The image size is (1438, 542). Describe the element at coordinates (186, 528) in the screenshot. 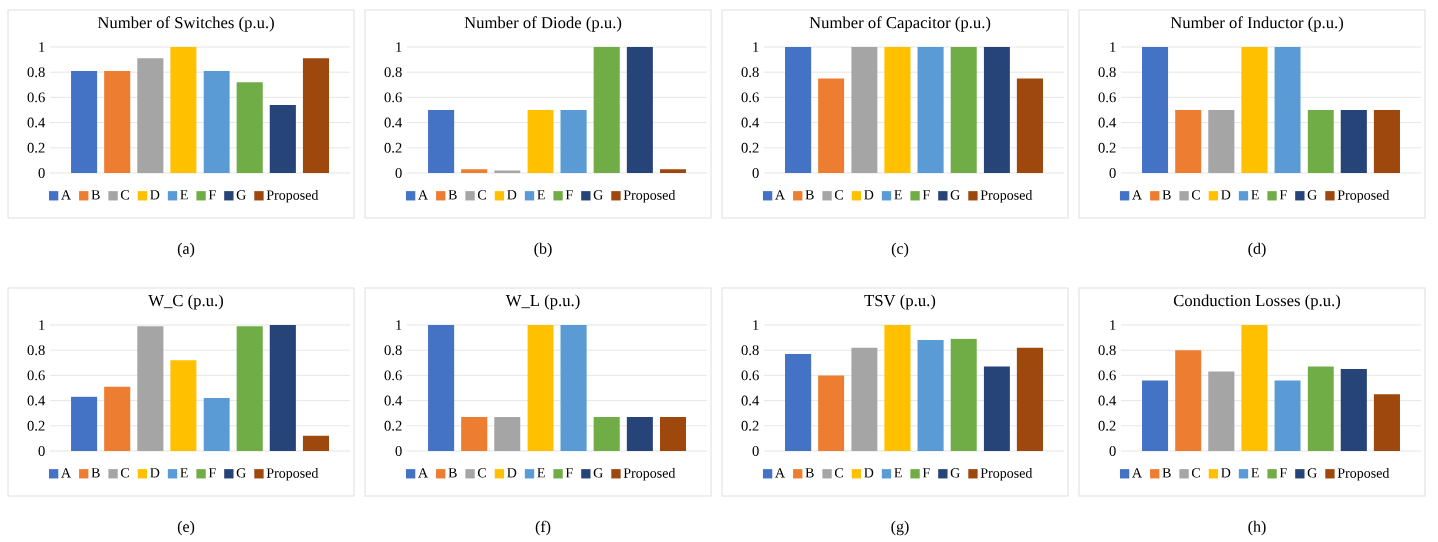

I see `text: (e)` at that location.